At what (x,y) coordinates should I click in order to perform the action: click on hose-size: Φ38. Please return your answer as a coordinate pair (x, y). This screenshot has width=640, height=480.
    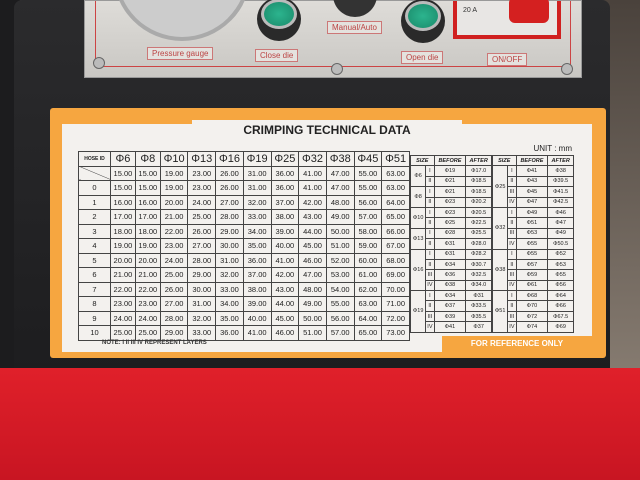
    Looking at the image, I should click on (500, 270).